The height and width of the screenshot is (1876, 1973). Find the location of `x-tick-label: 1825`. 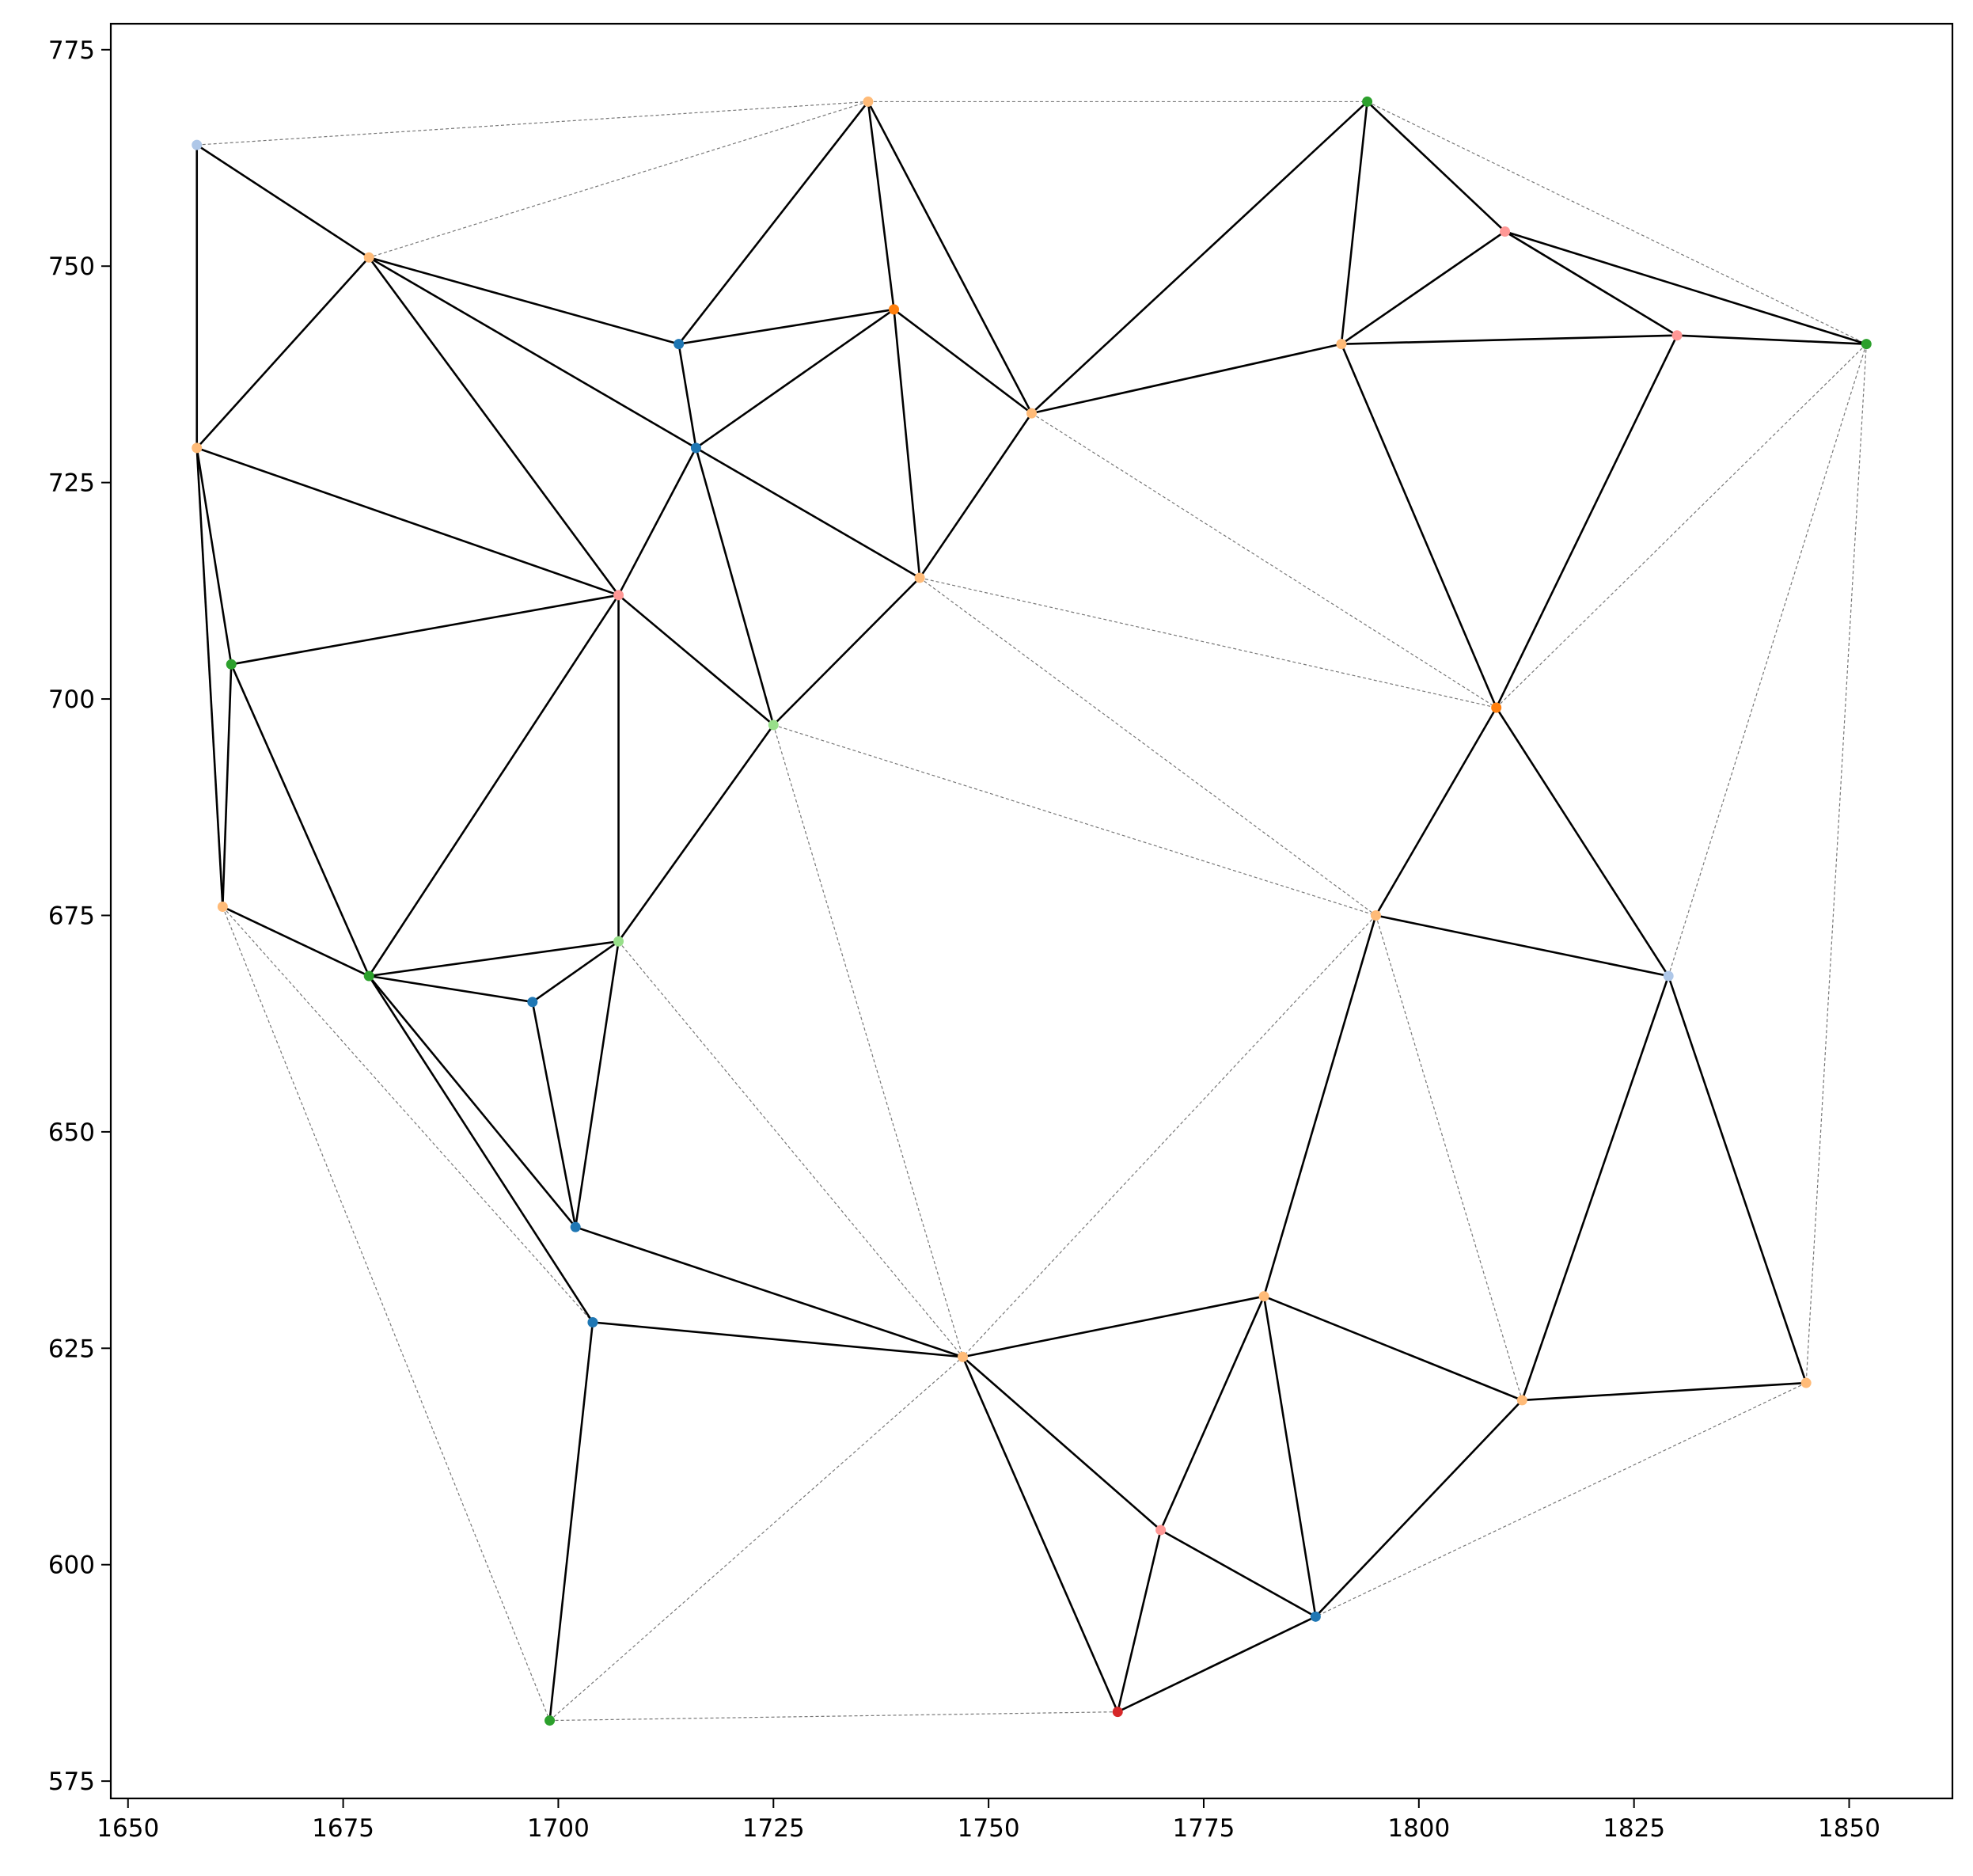

x-tick-label: 1825 is located at coordinates (1634, 1828).